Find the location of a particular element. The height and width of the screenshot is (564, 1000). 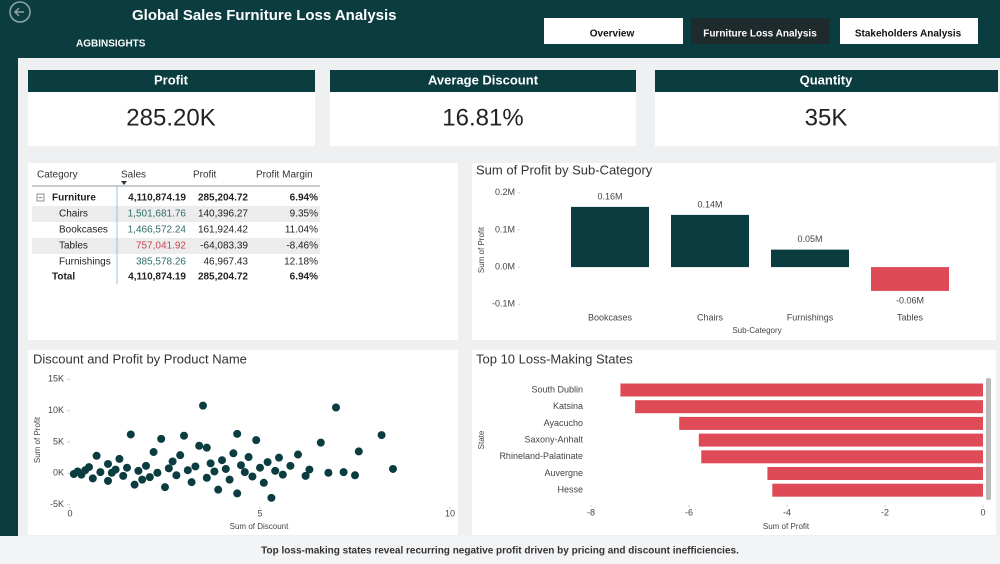

tab-label: Stakeholders Analysis is located at coordinates (908, 34).